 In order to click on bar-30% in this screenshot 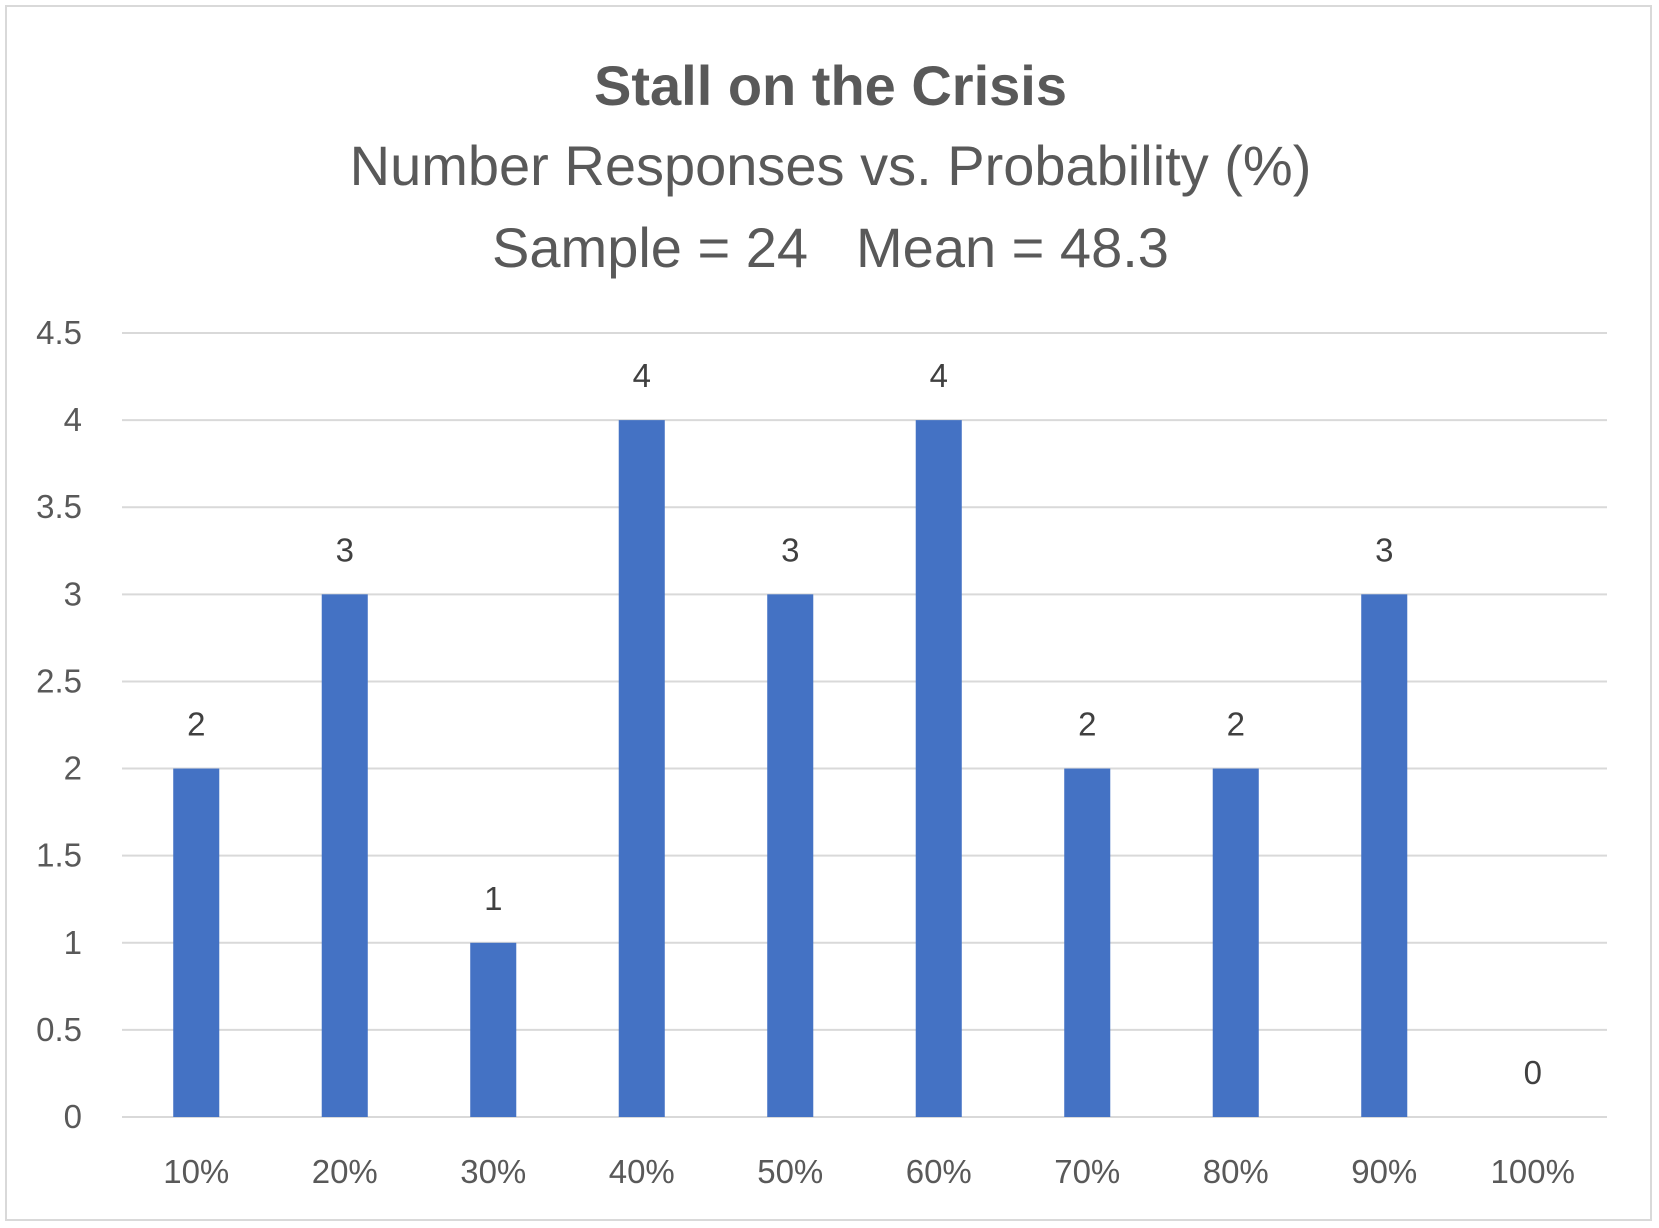, I will do `click(493, 1029)`.